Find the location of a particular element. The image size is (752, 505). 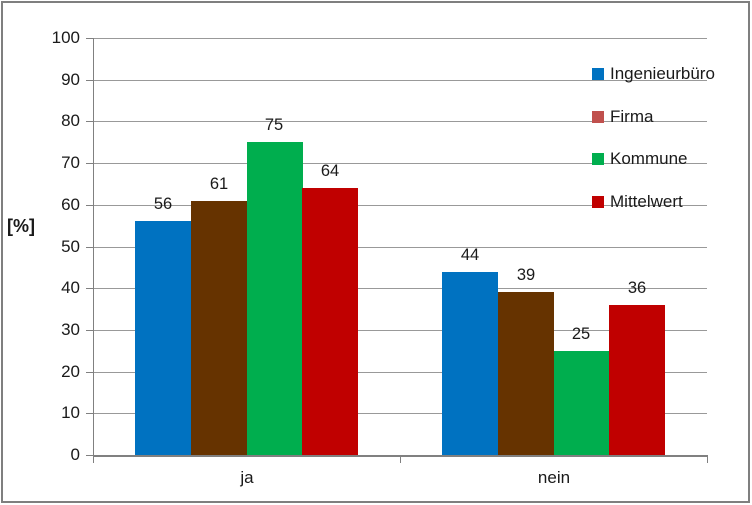

legend-label-mittelwert: Mittelwert is located at coordinates (646, 201).